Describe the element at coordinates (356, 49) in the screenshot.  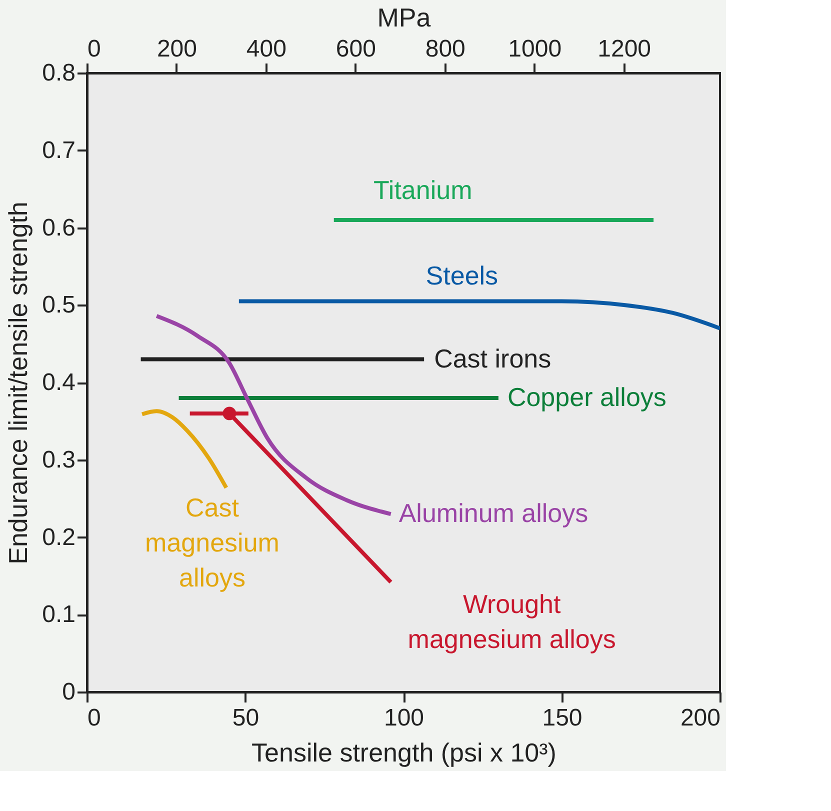
I see `x2-tick-label: 600` at that location.